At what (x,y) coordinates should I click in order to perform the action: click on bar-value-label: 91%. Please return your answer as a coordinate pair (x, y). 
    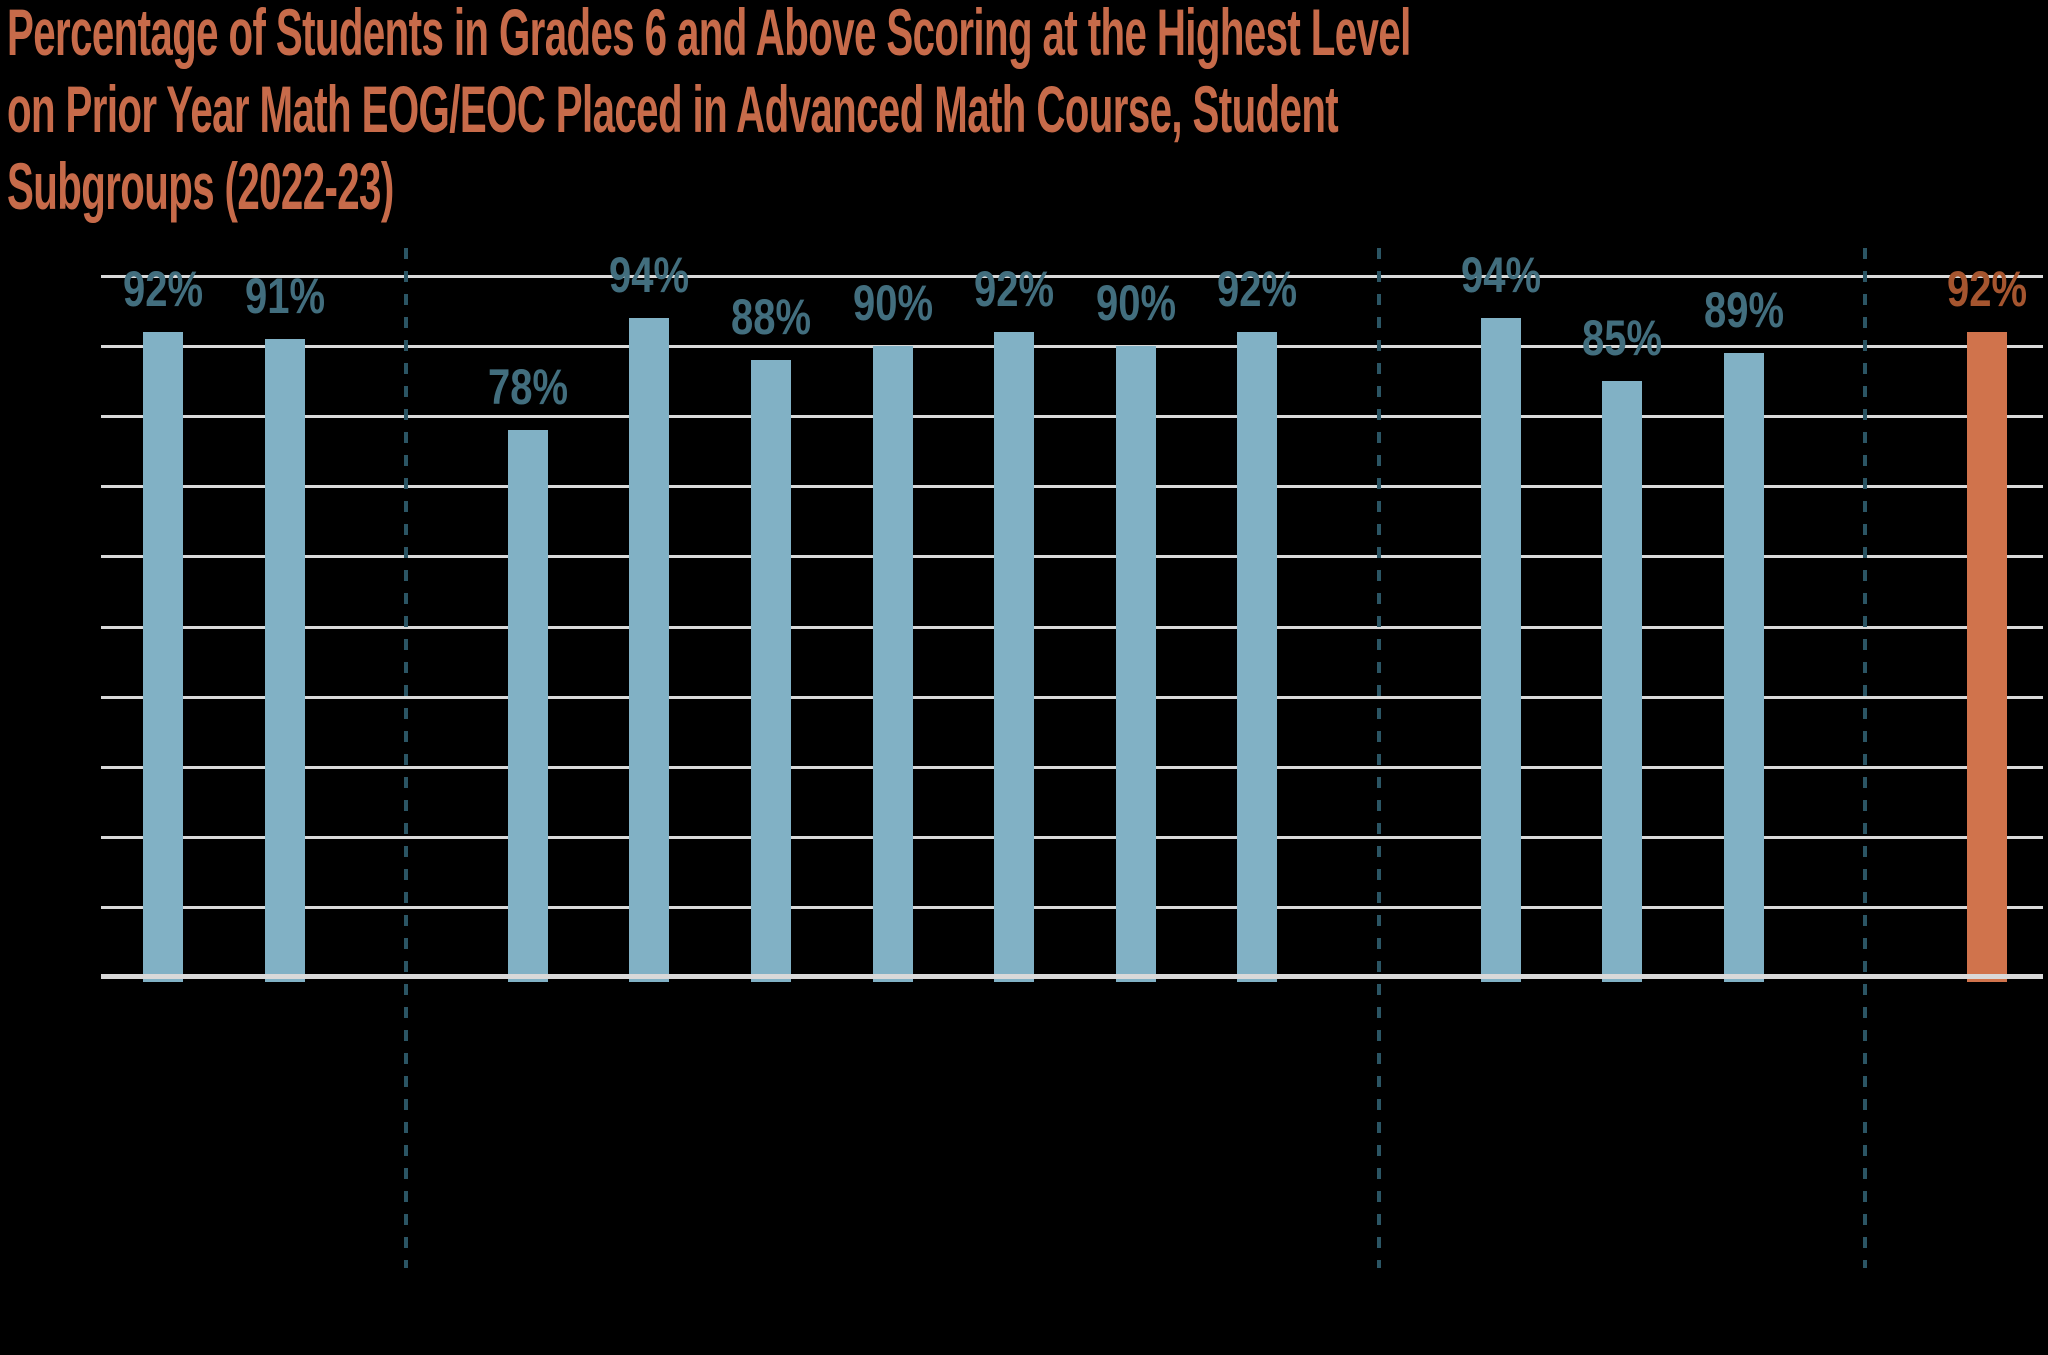
    Looking at the image, I should click on (284, 296).